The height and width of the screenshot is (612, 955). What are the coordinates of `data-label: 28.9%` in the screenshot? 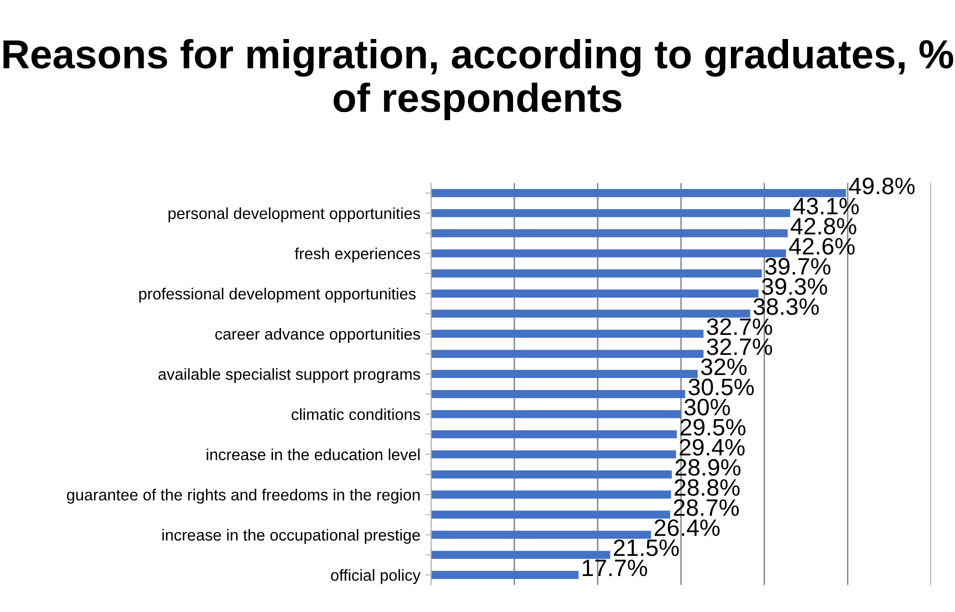 It's located at (708, 467).